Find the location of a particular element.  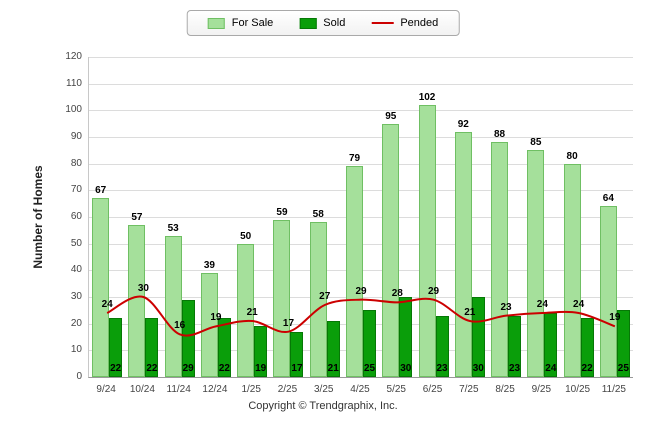

for-sale-value: 64 is located at coordinates (608, 199).